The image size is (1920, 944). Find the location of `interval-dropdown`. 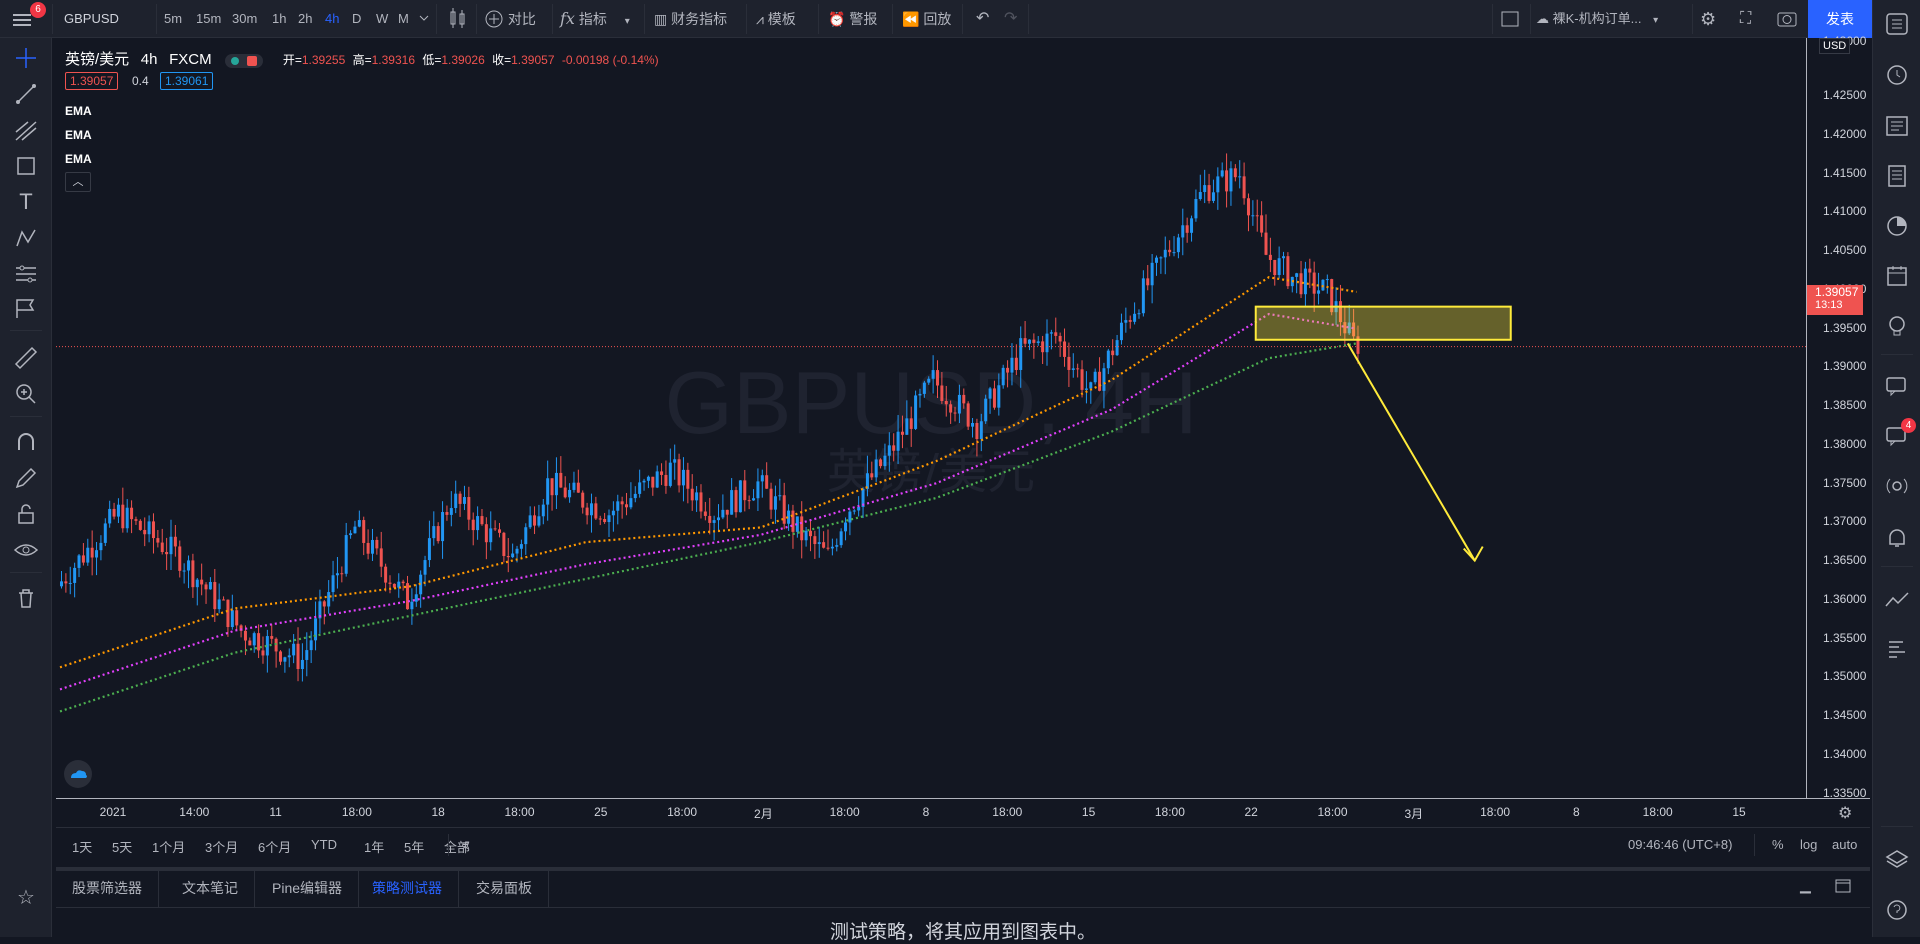

interval-dropdown is located at coordinates (424, 19).